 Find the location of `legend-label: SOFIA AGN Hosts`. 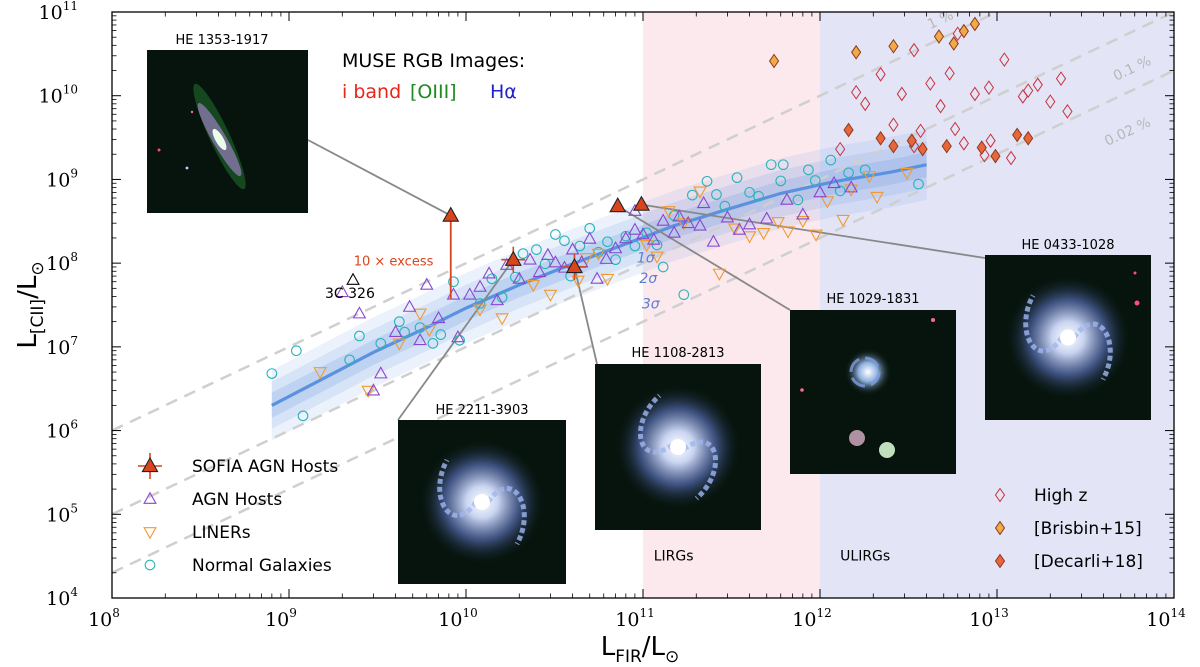

legend-label: SOFIA AGN Hosts is located at coordinates (265, 467).